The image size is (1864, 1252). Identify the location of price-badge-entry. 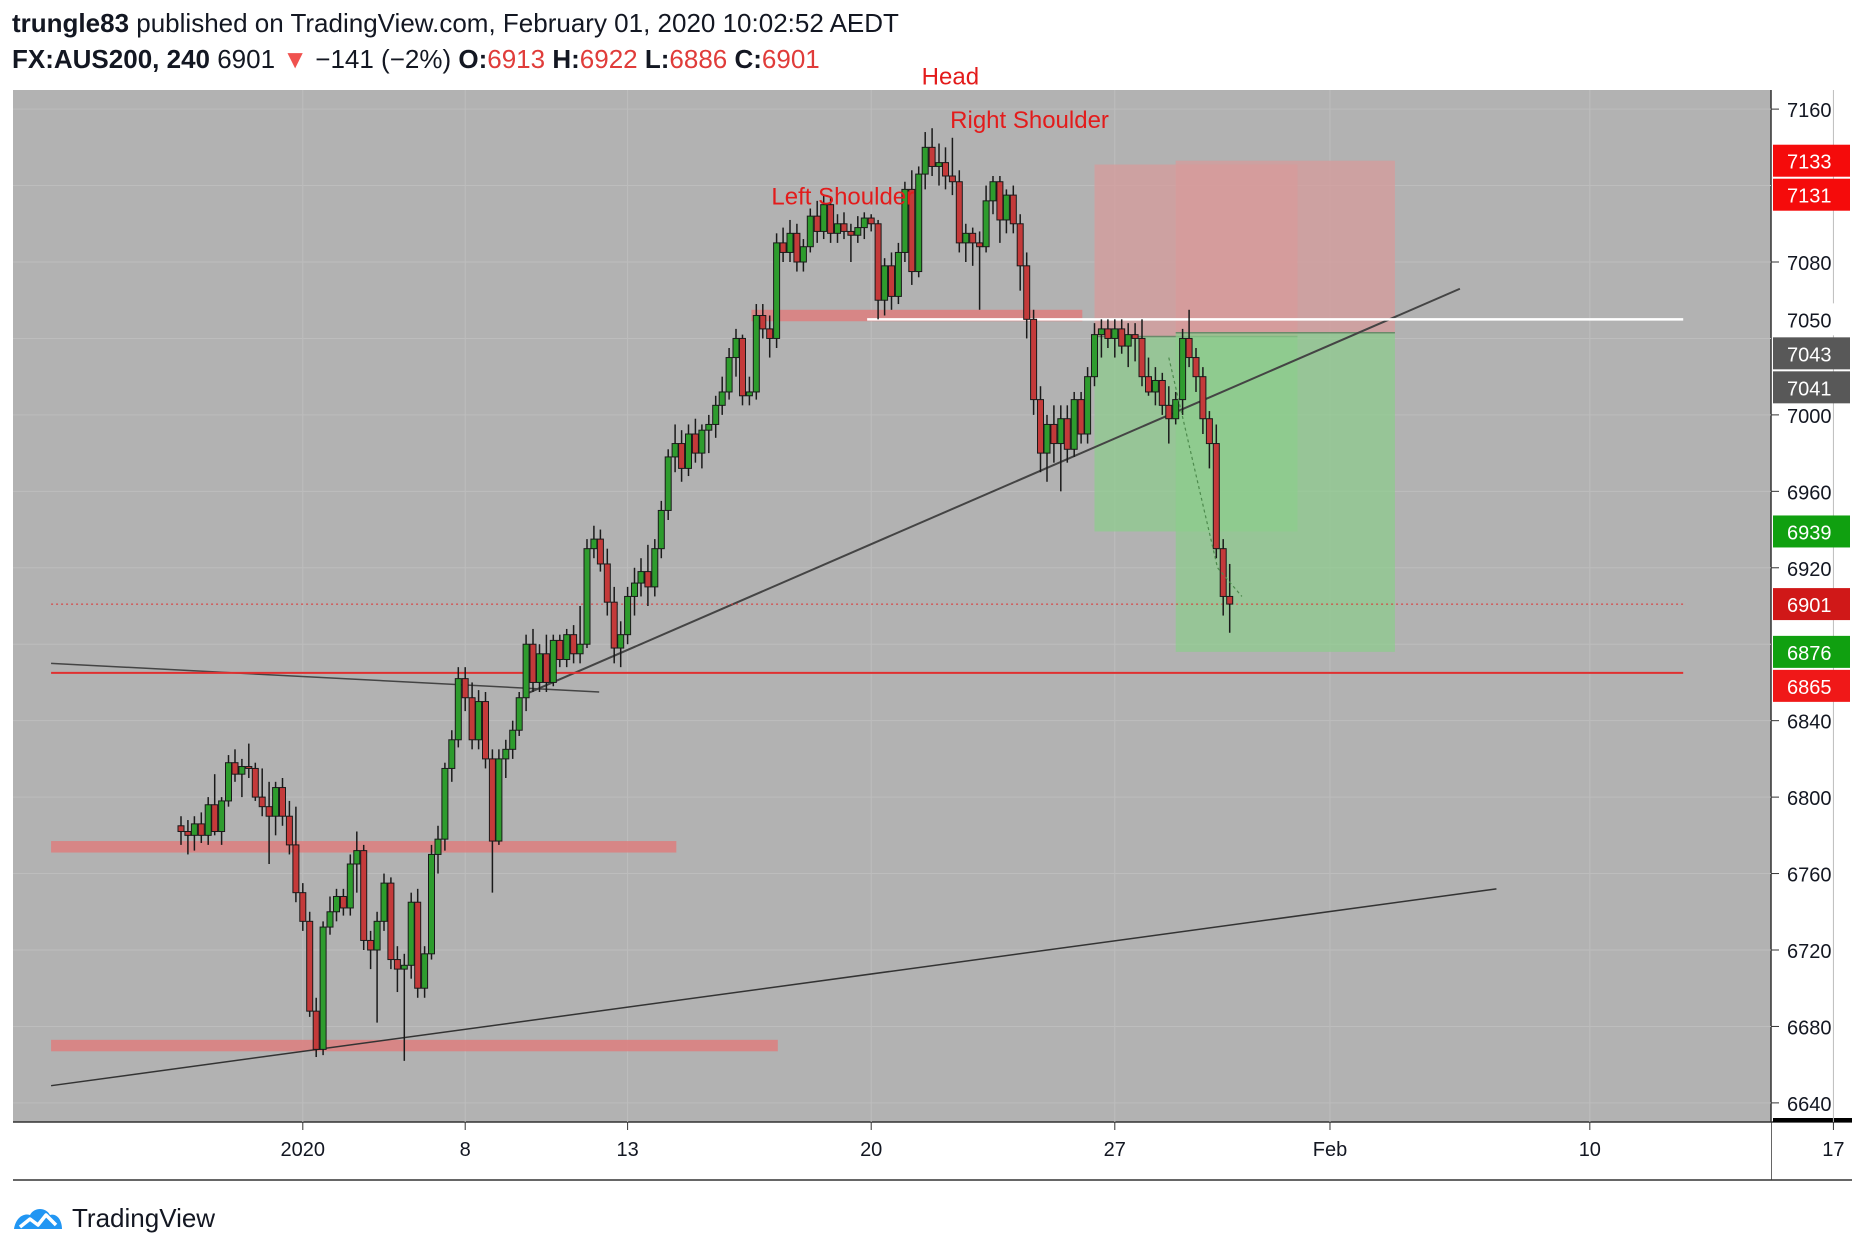
(1811, 387).